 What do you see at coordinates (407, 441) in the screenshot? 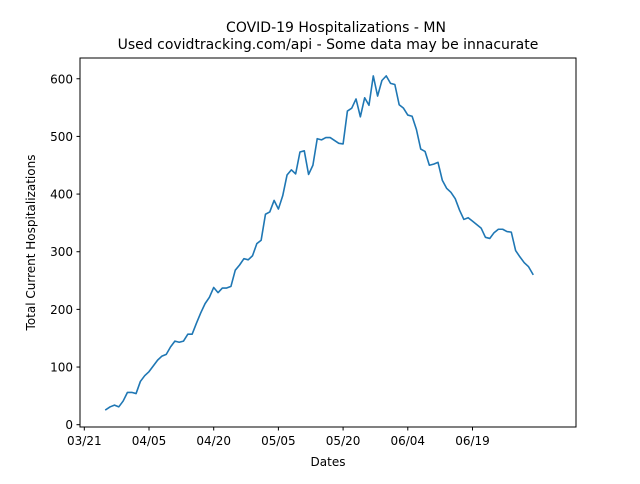
I see `x-tick-label: 06/04` at bounding box center [407, 441].